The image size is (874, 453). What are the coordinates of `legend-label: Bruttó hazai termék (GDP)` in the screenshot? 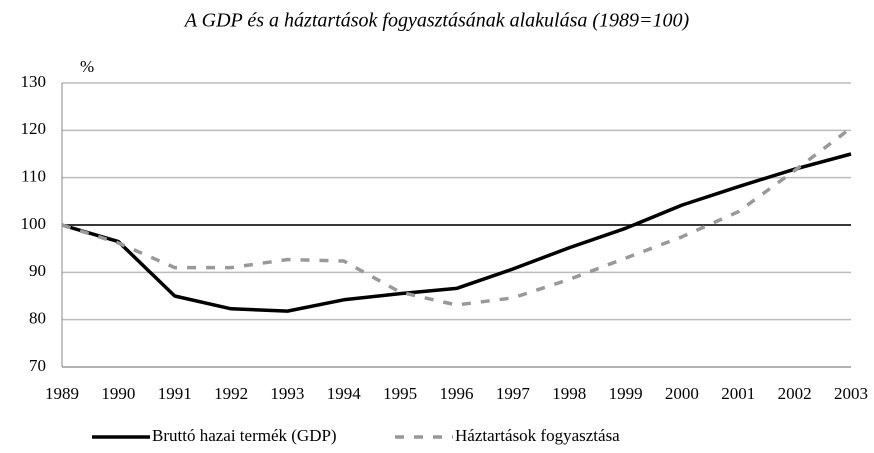 It's located at (244, 435).